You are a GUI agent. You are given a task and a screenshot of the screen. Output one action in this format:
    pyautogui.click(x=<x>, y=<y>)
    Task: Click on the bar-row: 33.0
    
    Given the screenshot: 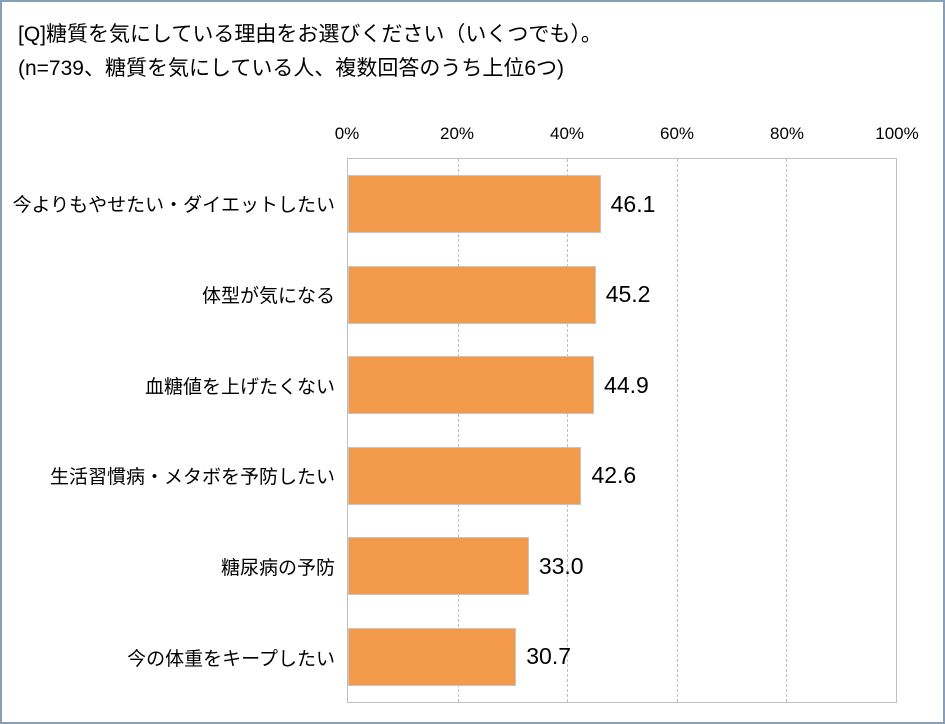 What is the action you would take?
    pyautogui.click(x=622, y=566)
    